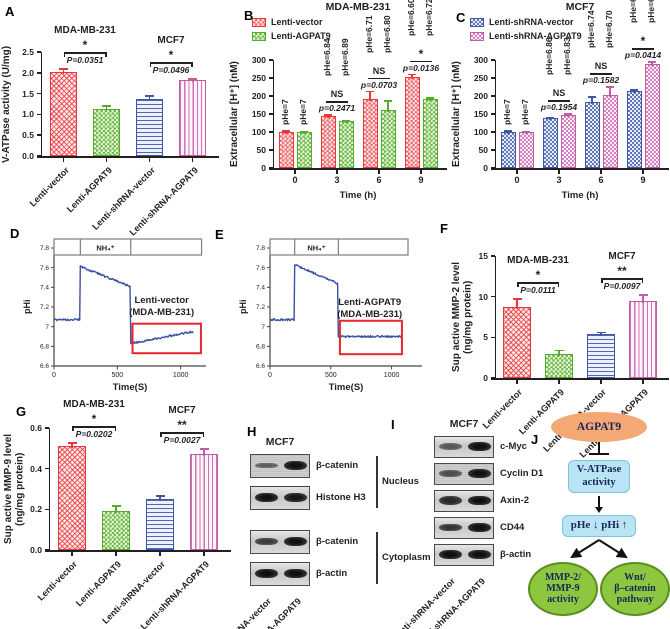 This screenshot has width=670, height=629. Describe the element at coordinates (44, 288) in the screenshot. I see `y-tick-label: 7.4` at that location.